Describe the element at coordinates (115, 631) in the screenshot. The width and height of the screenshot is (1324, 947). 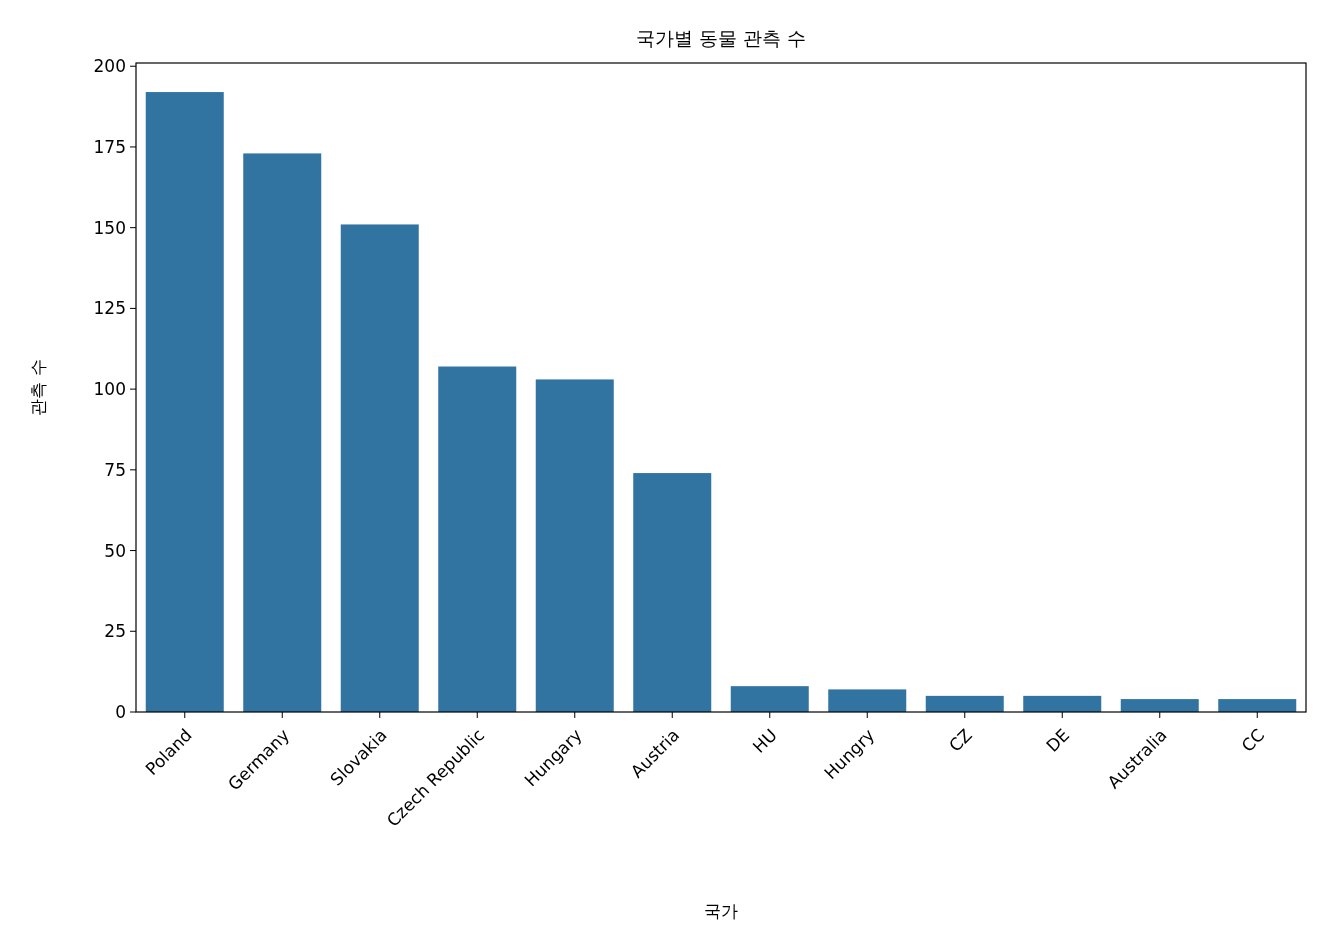
I see `y-tick-label: 25` at that location.